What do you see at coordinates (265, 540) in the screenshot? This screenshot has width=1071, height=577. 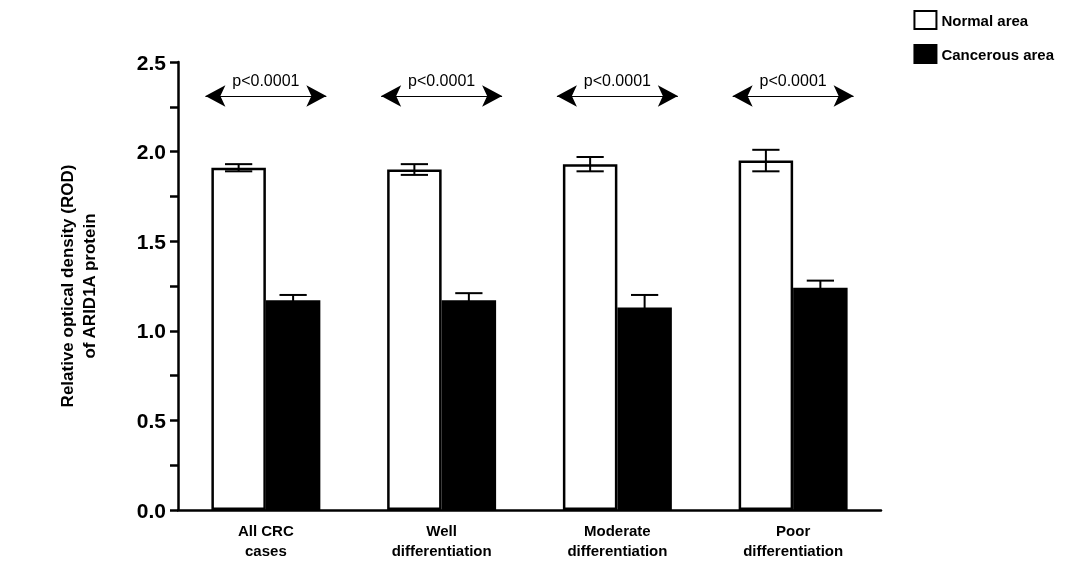 I see `x-tick-label: All CRC cases` at bounding box center [265, 540].